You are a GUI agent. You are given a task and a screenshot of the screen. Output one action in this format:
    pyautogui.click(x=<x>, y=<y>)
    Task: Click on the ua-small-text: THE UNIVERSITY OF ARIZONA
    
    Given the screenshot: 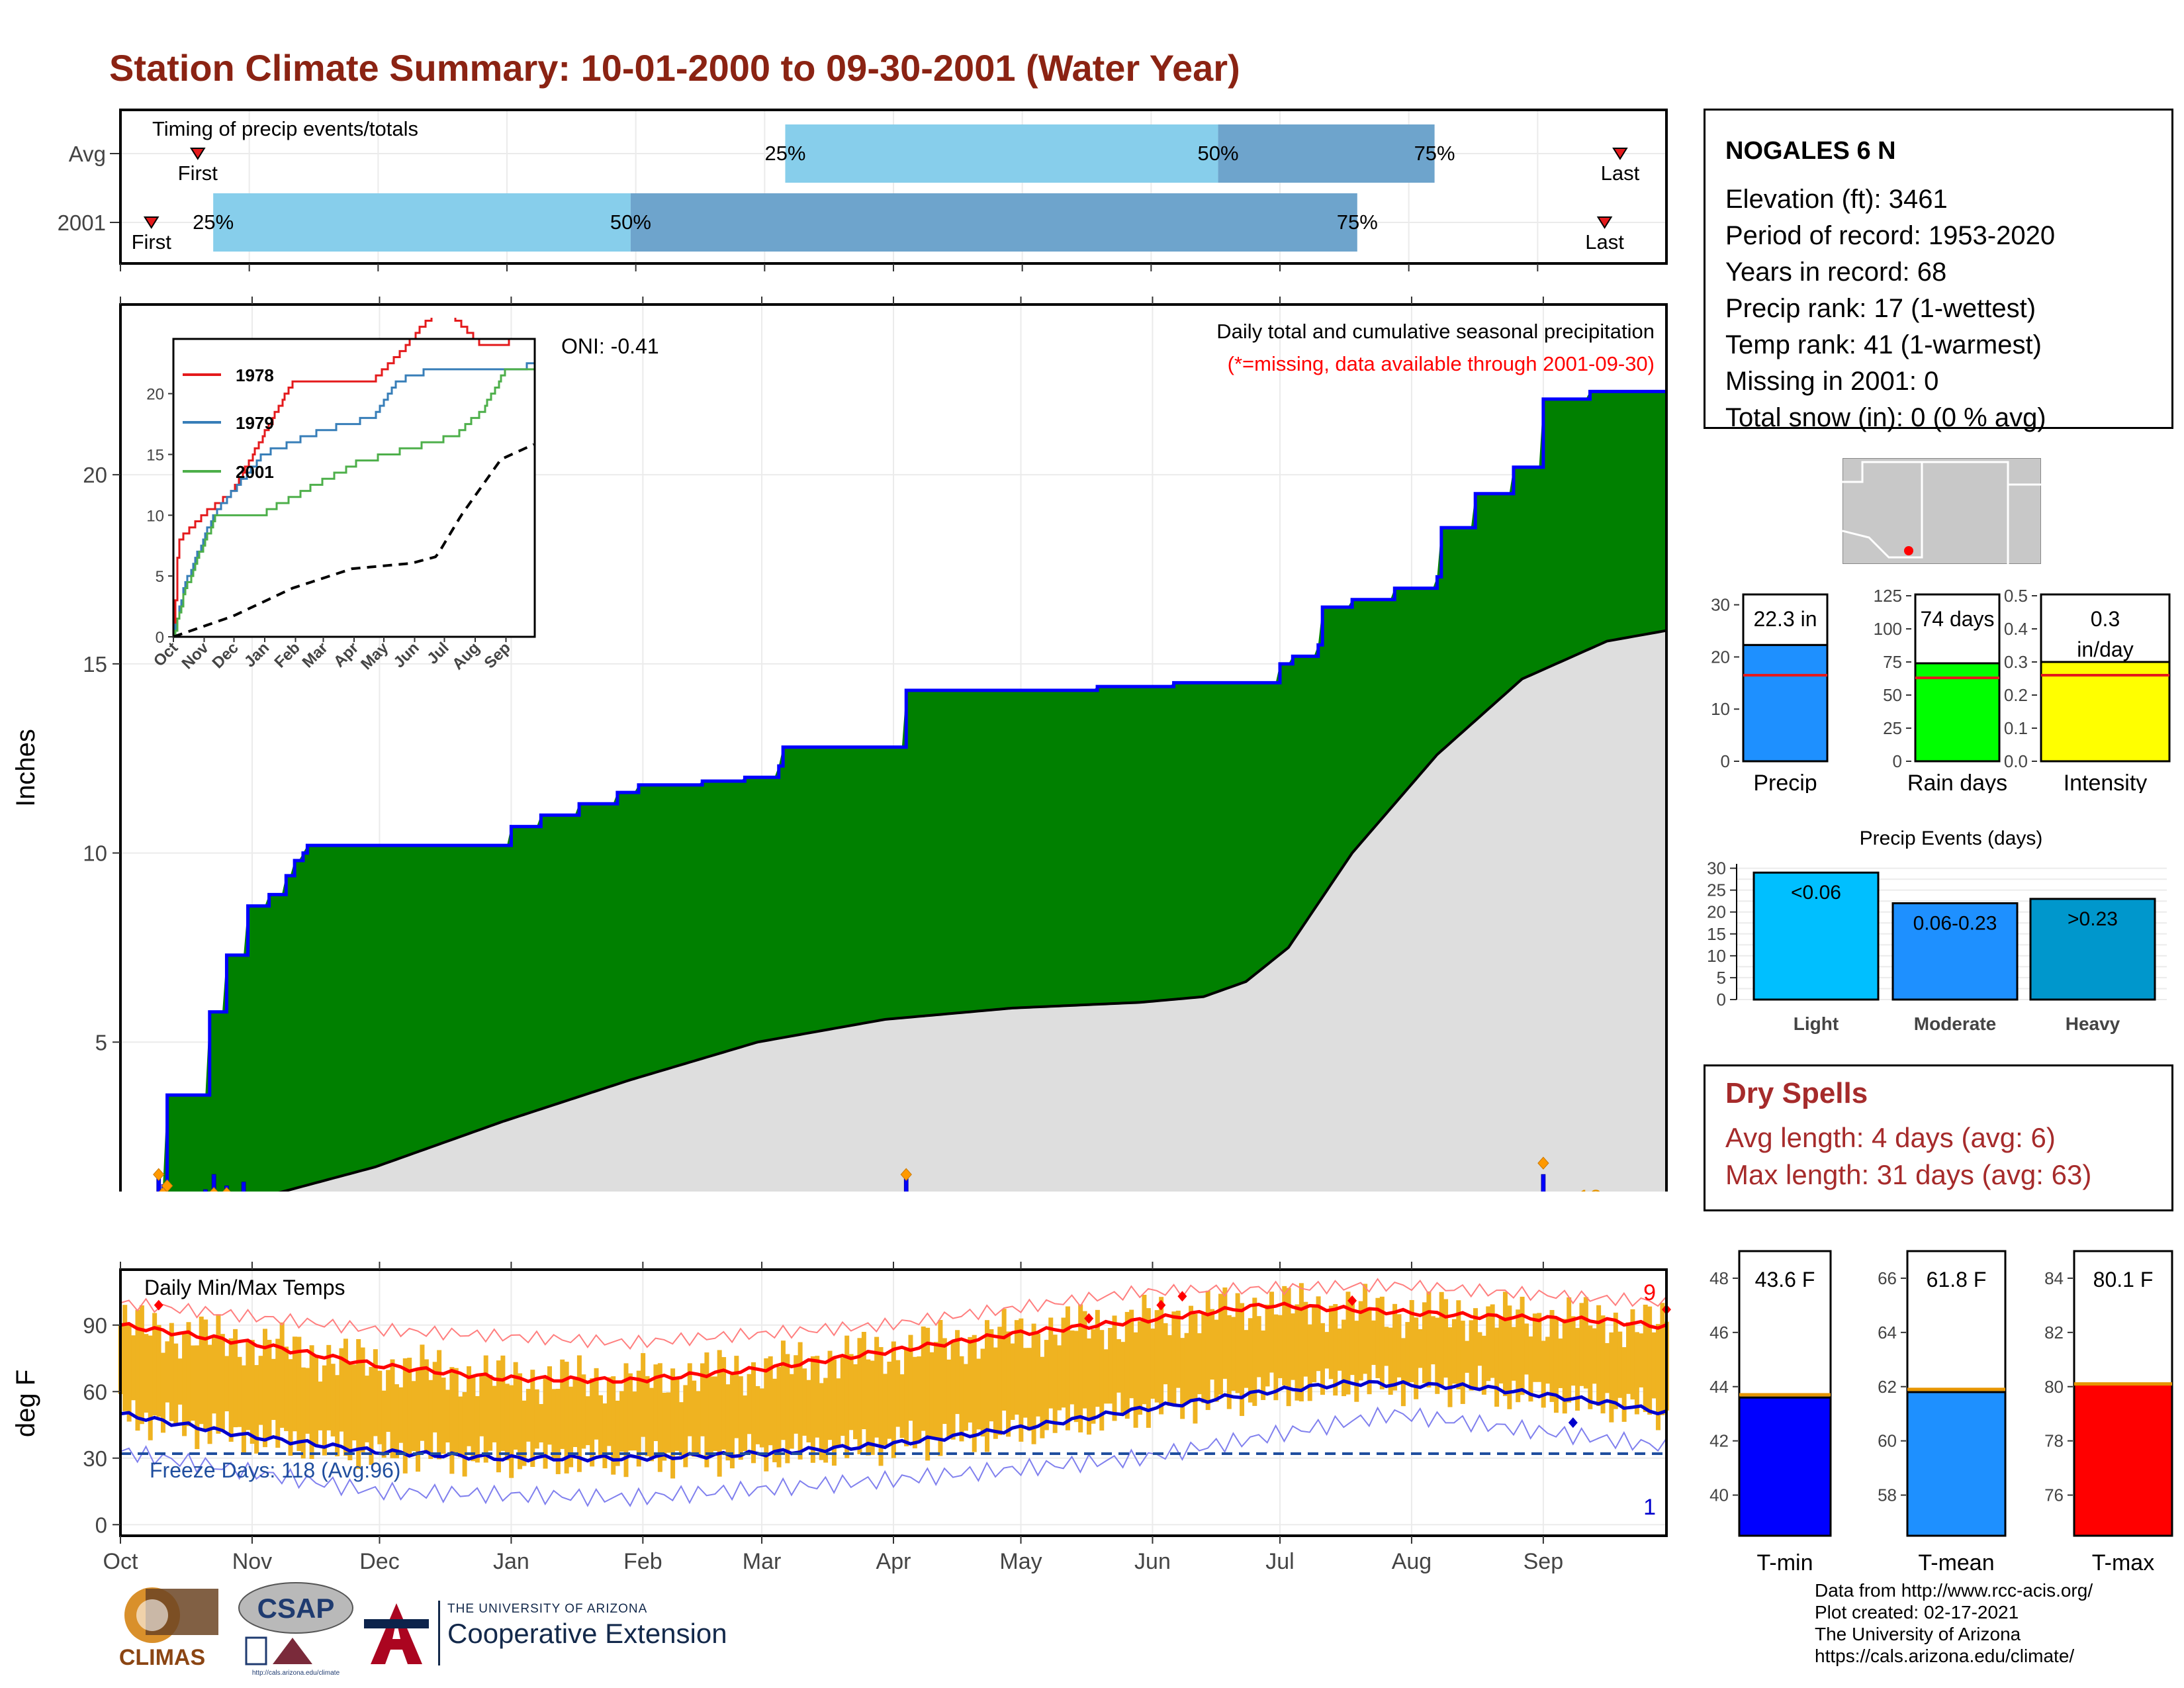 What is the action you would take?
    pyautogui.click(x=547, y=1609)
    